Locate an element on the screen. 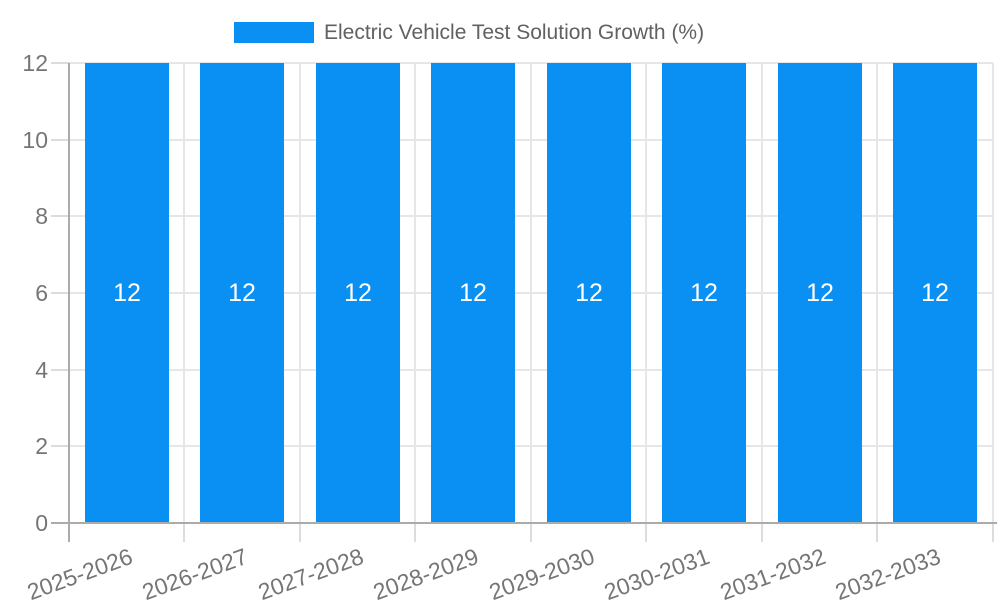 The image size is (1000, 600). bar-2029-2030: 12 is located at coordinates (589, 293).